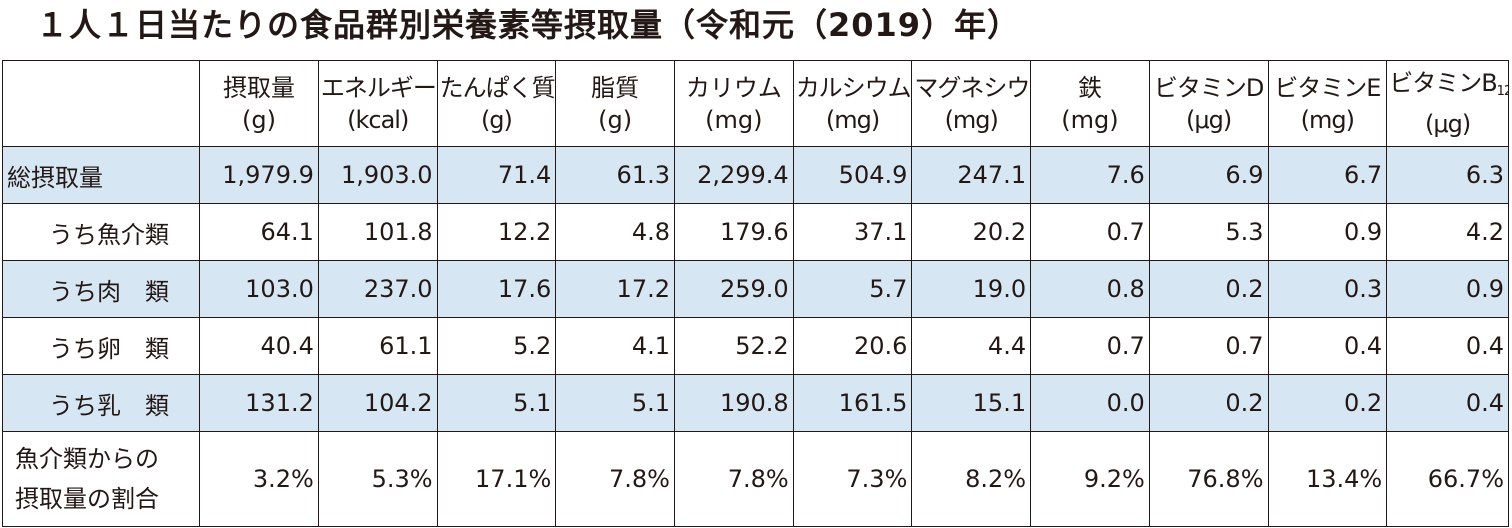 This screenshot has width=1512, height=528. I want to click on ratio-cell: 7.3%, so click(852, 479).